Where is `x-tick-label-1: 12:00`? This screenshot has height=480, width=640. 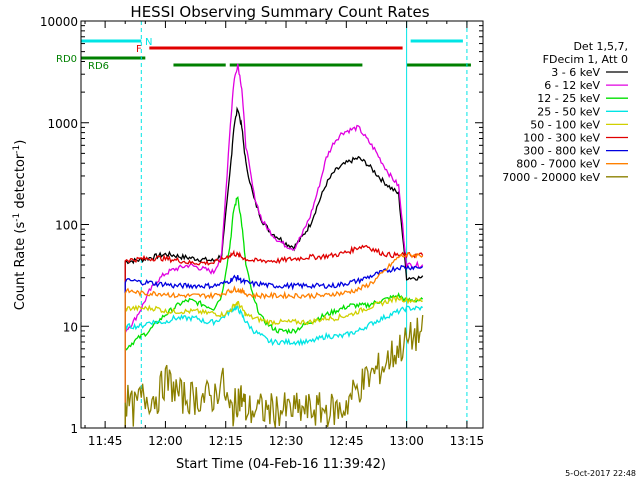 x-tick-label-1: 12:00 is located at coordinates (165, 441).